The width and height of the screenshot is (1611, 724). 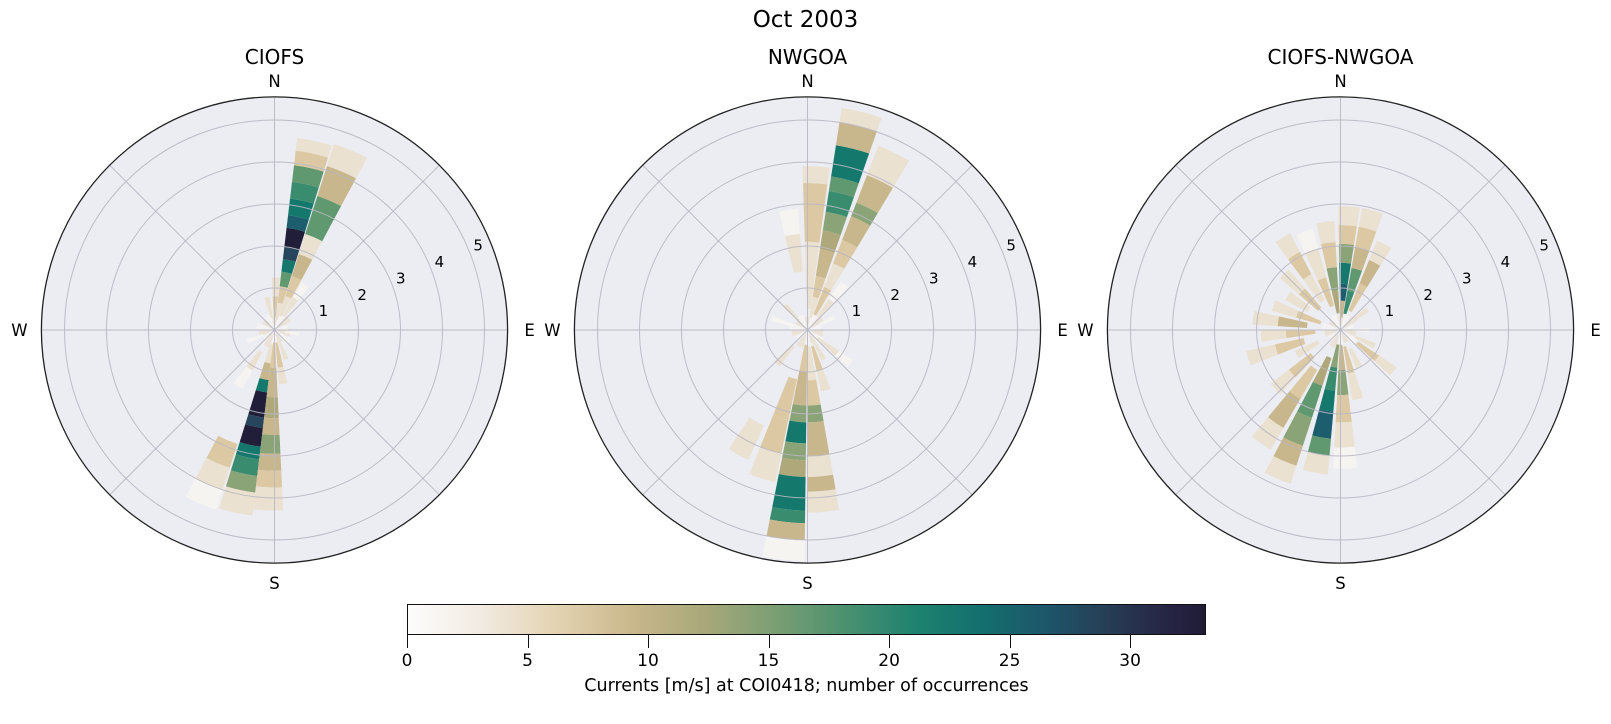 I want to click on dir-label-s: S, so click(x=1340, y=583).